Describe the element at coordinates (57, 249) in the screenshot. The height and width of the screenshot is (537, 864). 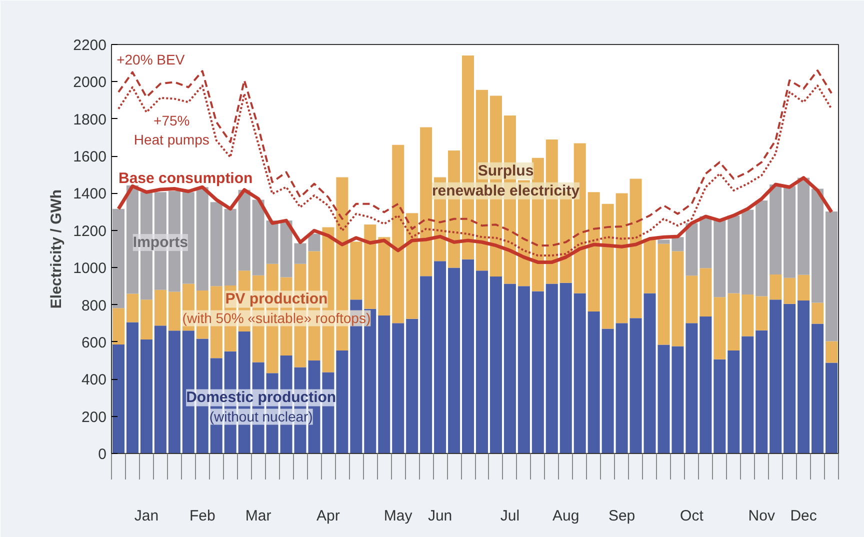
I see `y-axis-title: Electricity / GWh` at that location.